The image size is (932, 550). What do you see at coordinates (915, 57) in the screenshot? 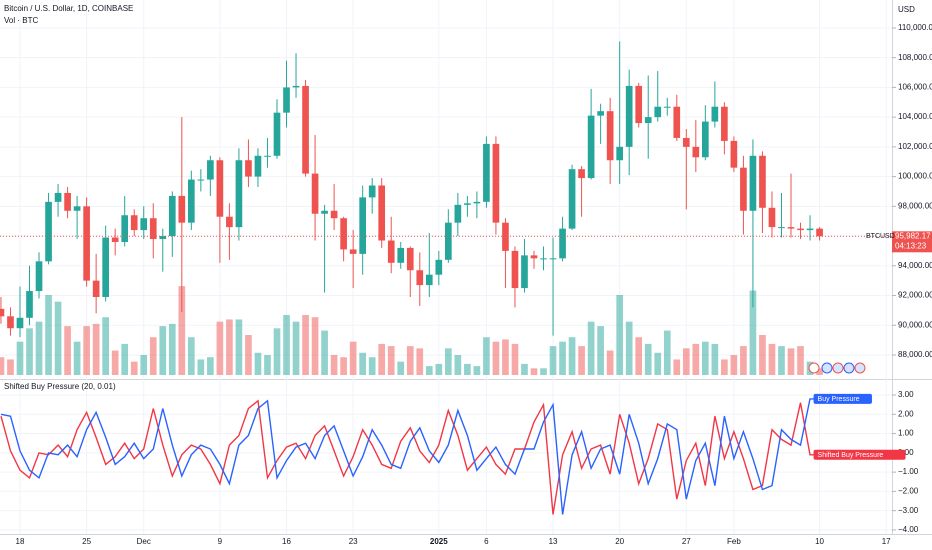
I see `y-tick-label: 108,000.00` at bounding box center [915, 57].